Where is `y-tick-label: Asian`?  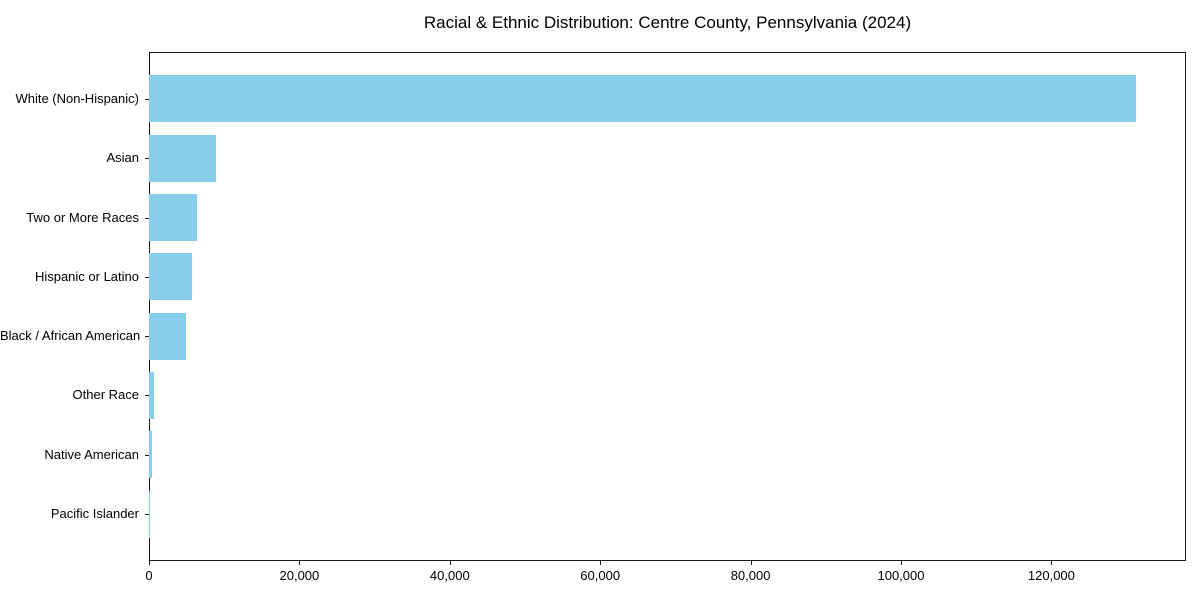
y-tick-label: Asian is located at coordinates (122, 158).